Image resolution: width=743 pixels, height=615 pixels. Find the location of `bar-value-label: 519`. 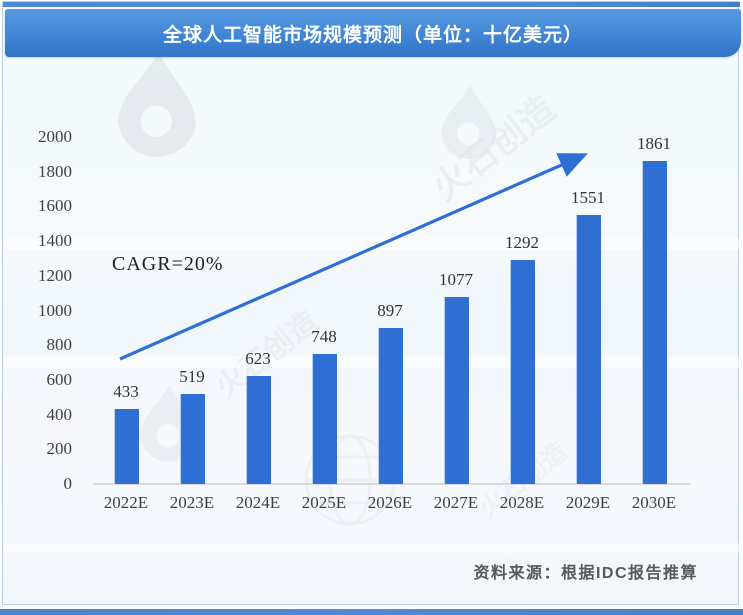

bar-value-label: 519 is located at coordinates (192, 376).